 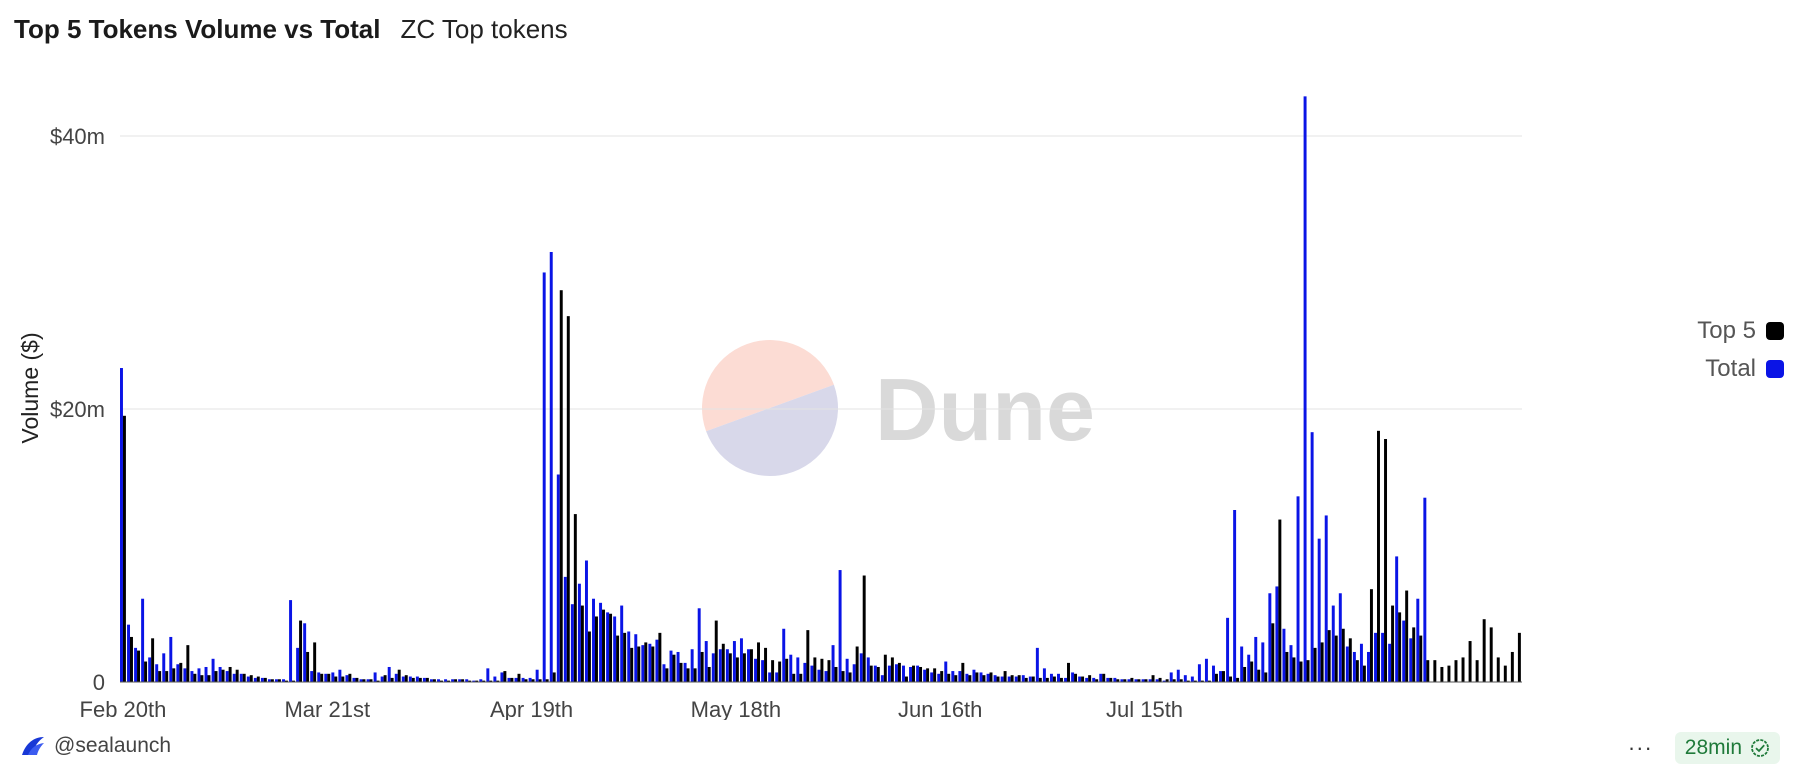 I want to click on legend-item-top5: Top 5, so click(x=1740, y=331).